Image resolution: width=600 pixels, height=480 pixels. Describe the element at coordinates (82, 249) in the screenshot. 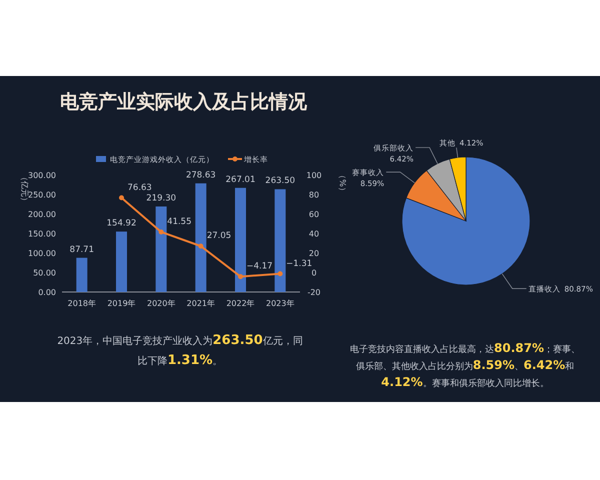

I see `data-label: 87.71` at that location.